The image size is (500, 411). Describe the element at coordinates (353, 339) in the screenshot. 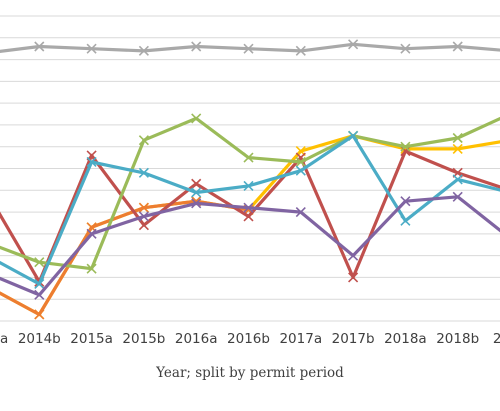

I see `x-tick-label: 2017b` at that location.